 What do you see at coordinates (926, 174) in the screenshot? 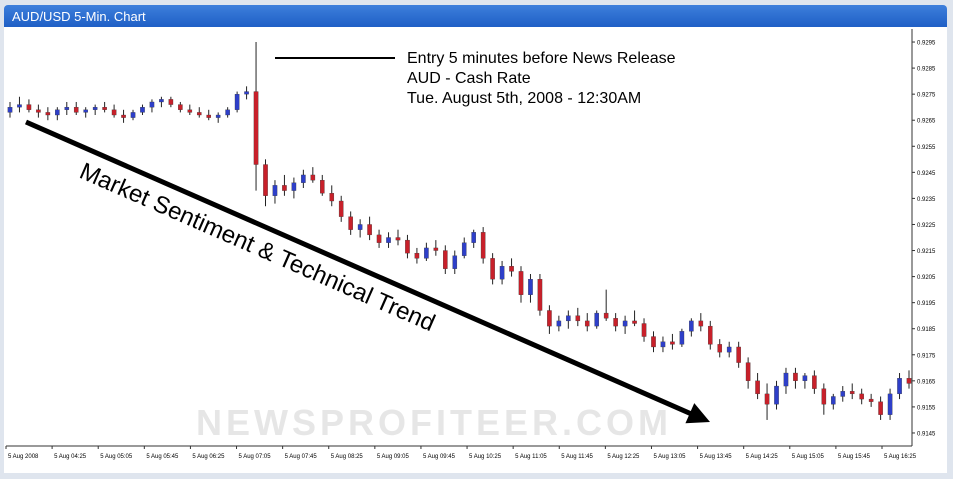
I see `y-tick-label: 0.9245` at bounding box center [926, 174].